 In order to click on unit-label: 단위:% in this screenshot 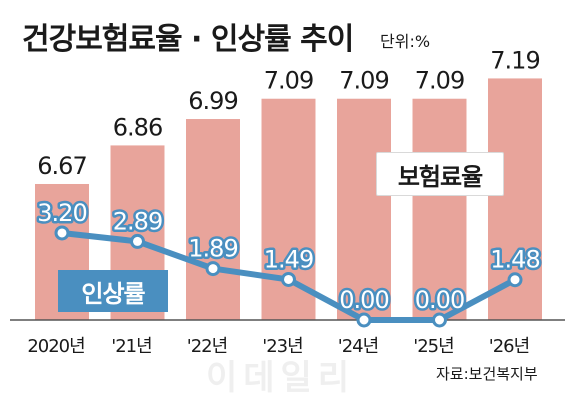, I will do `click(405, 41)`.